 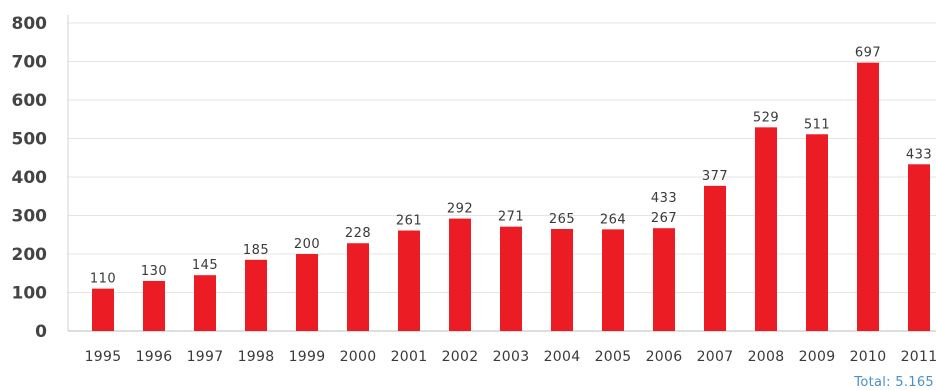 I want to click on y-tick-label: 400, so click(x=30, y=178).